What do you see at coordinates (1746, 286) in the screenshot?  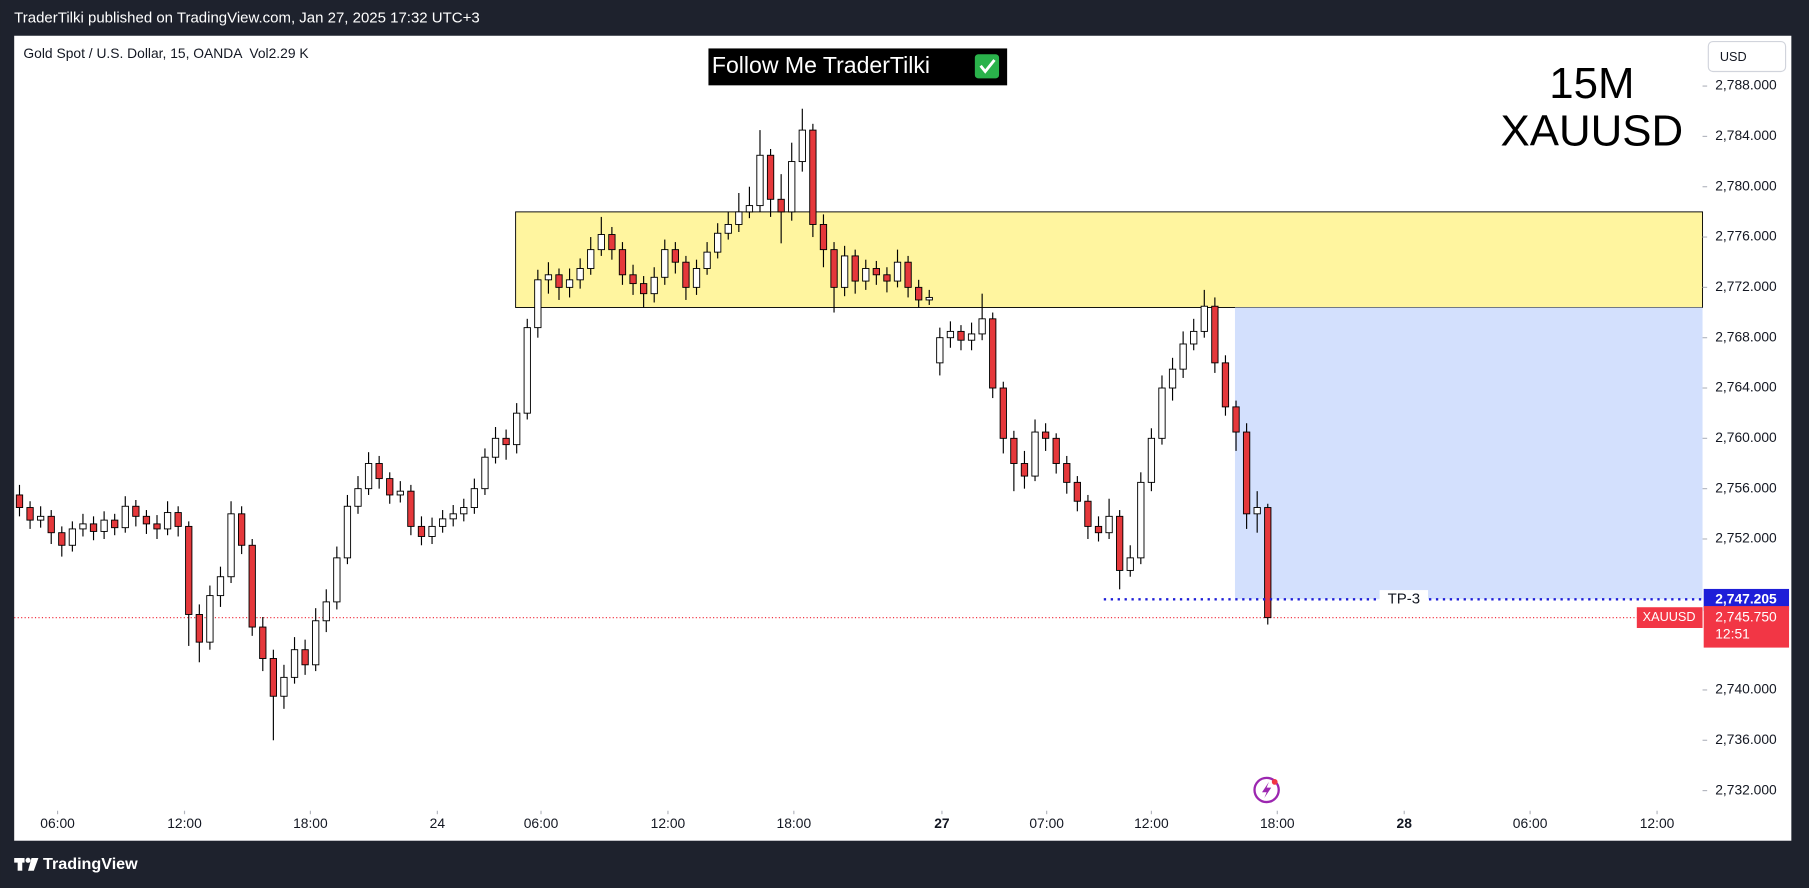 I see `y-tick-label: 2,772.000` at bounding box center [1746, 286].